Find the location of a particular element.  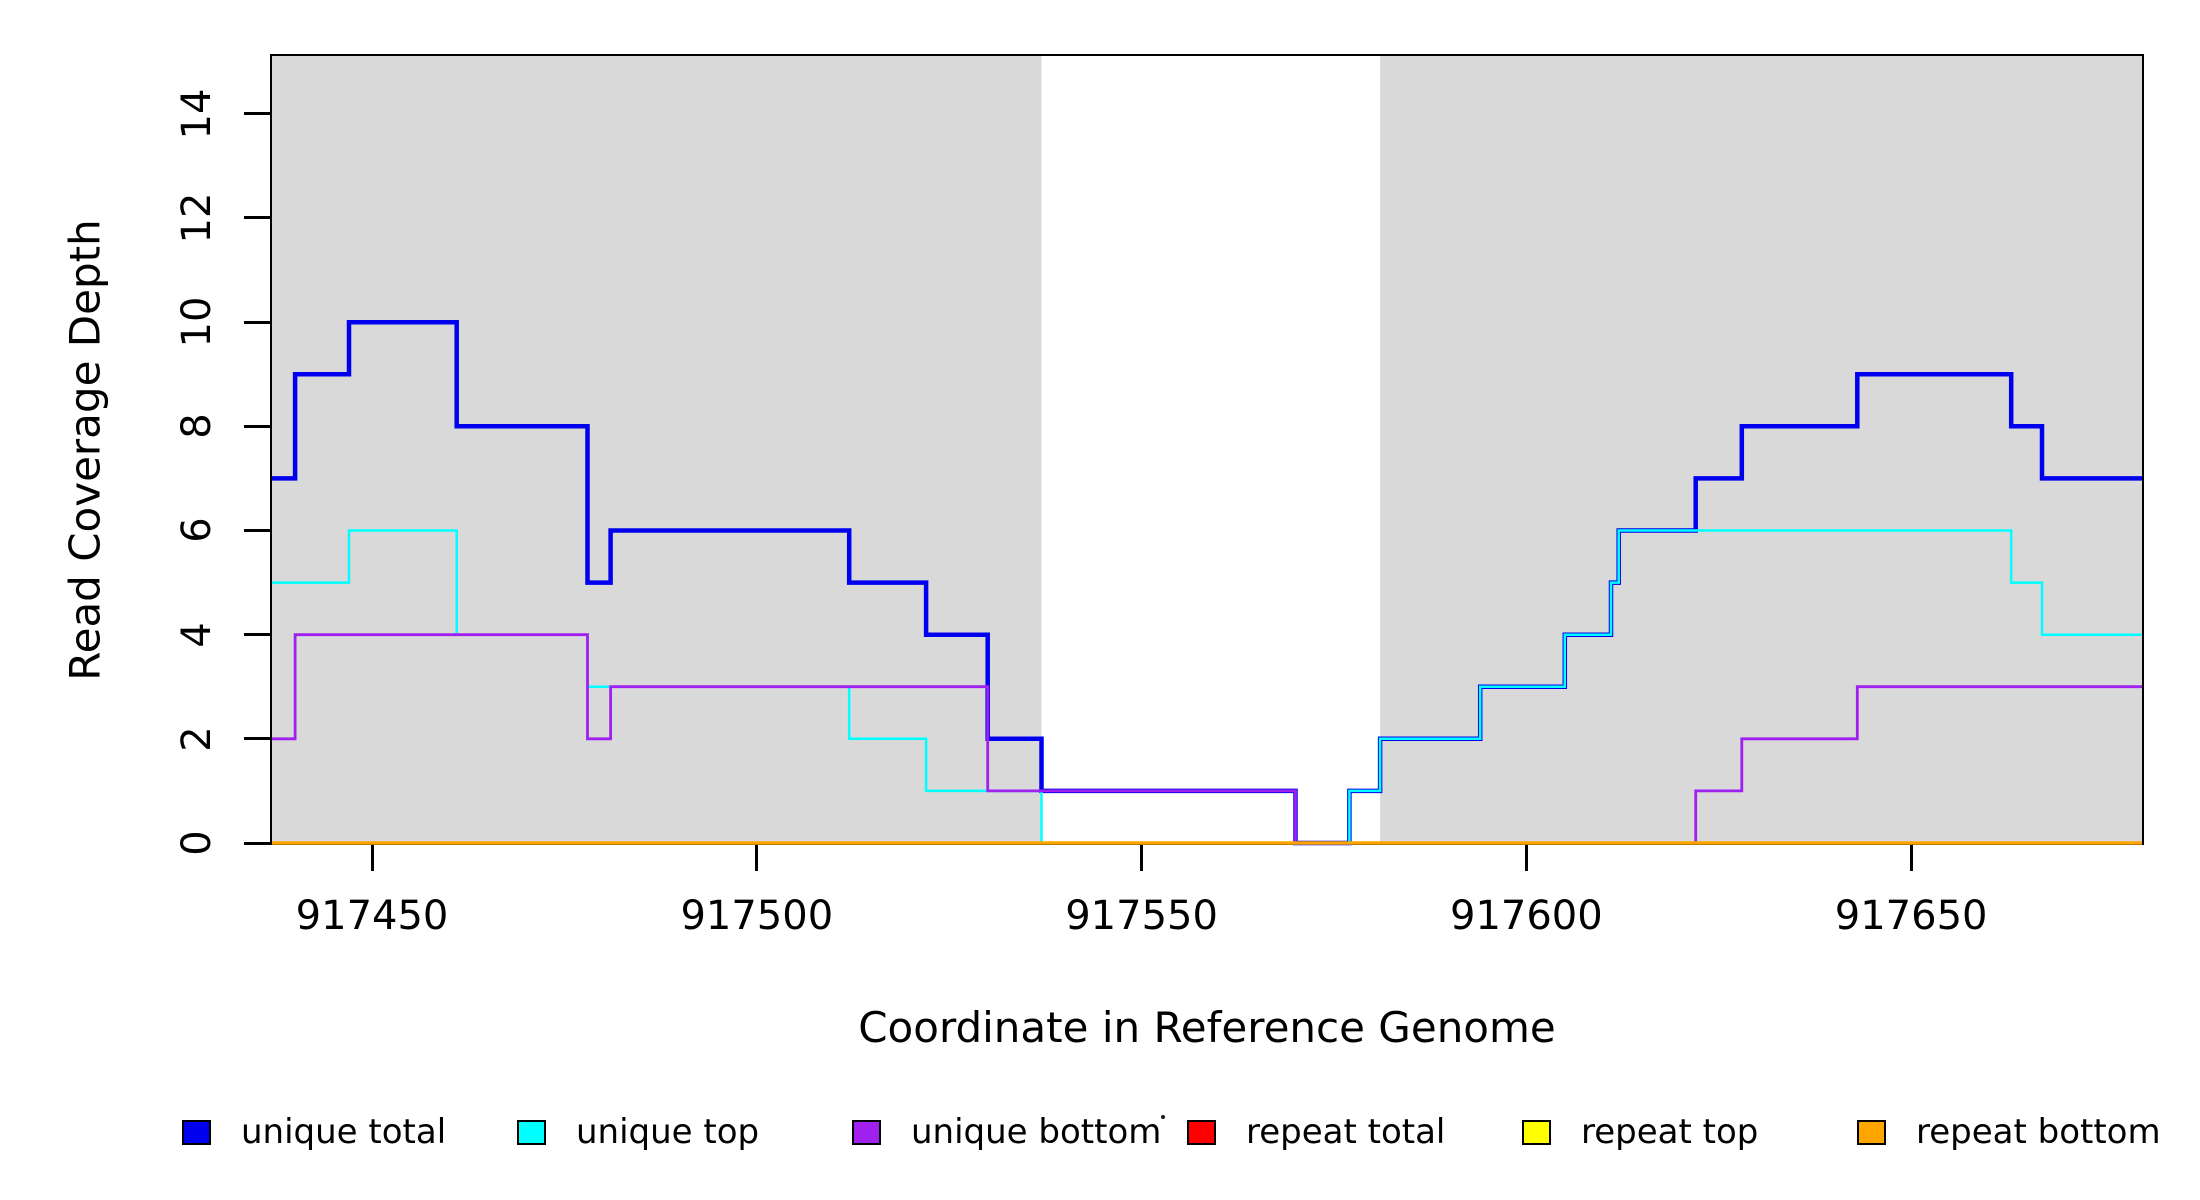

legend-item-repeat-top: repeat top is located at coordinates (1640, 1132).